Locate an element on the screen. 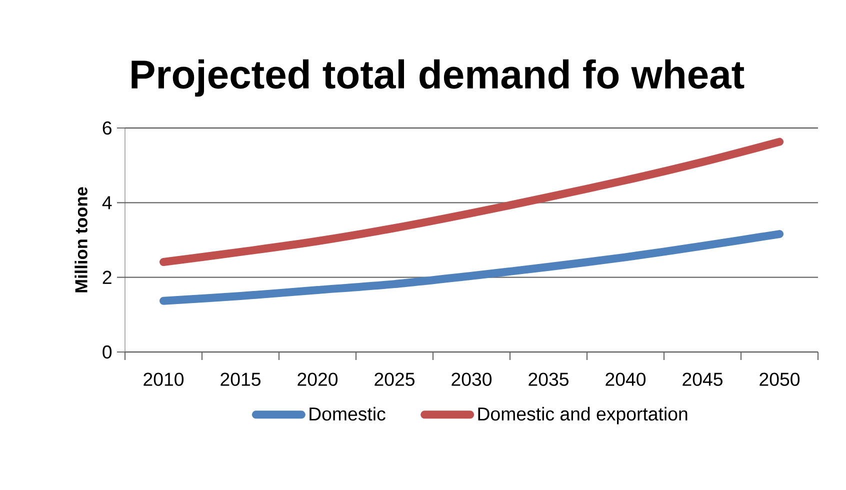 This screenshot has width=846, height=490. y-axis-title: Million toone is located at coordinates (81, 239).